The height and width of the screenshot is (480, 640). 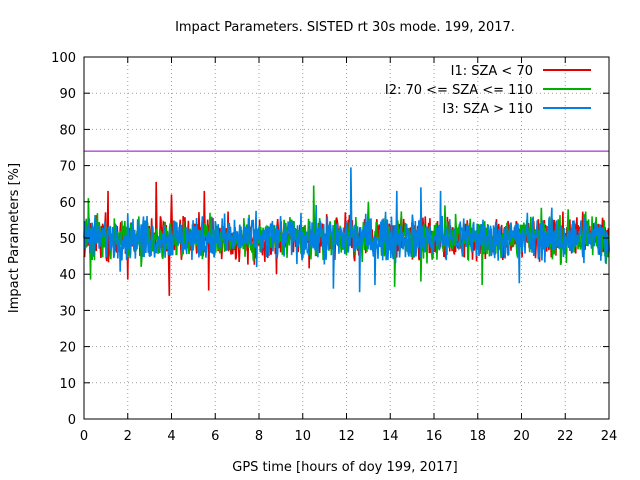 I want to click on x-tick-label: 10, so click(x=302, y=436).